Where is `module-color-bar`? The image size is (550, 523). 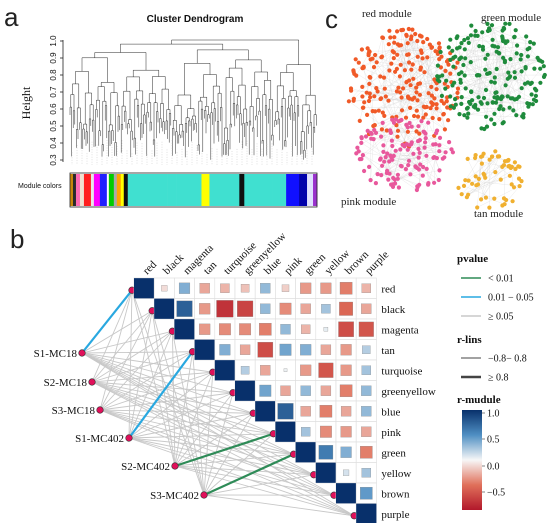 module-color-bar is located at coordinates (194, 190).